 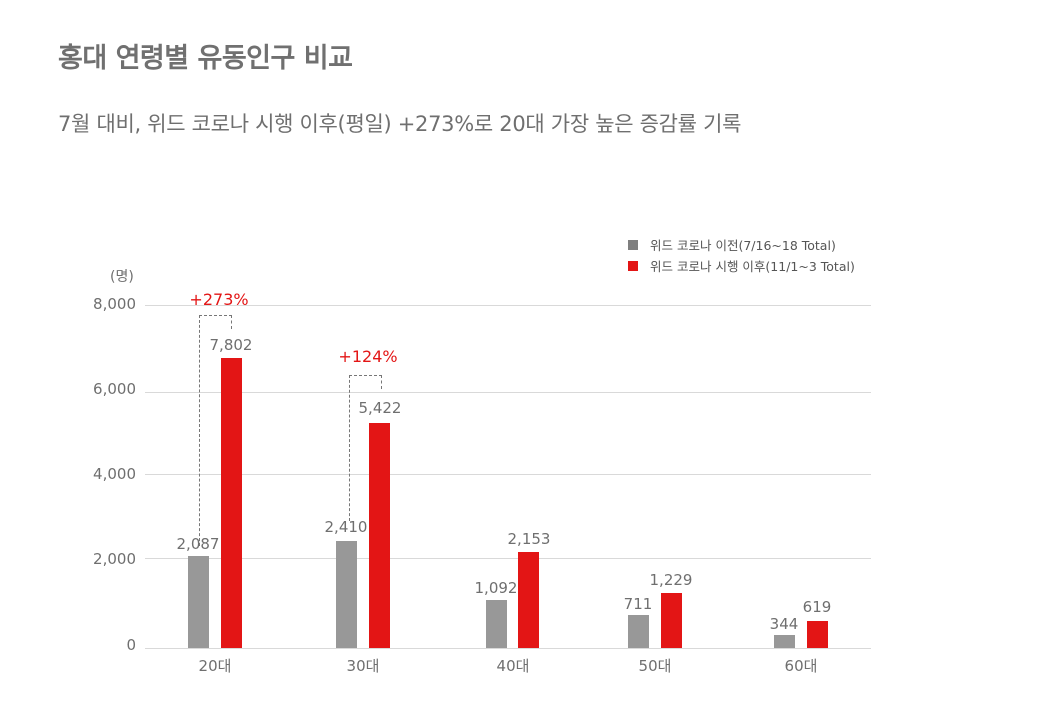 What do you see at coordinates (633, 265) in the screenshot?
I see `legend-swatch-red-icon` at bounding box center [633, 265].